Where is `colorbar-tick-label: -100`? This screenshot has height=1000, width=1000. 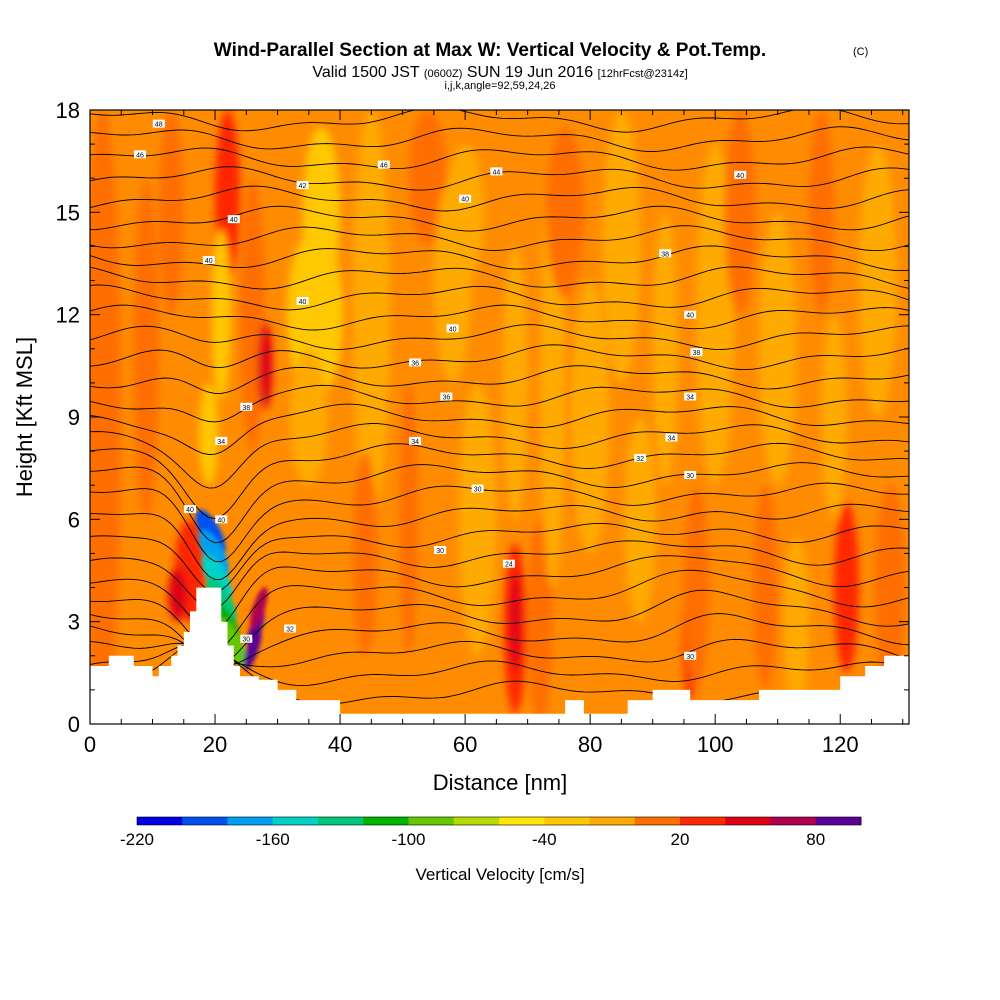 colorbar-tick-label: -100 is located at coordinates (408, 839).